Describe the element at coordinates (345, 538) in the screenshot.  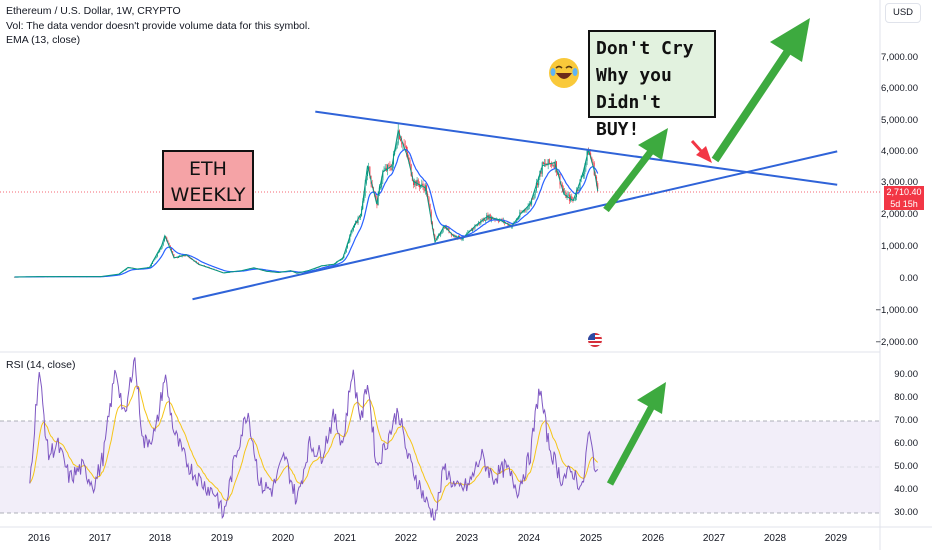
I see `time-tick: 2021` at that location.